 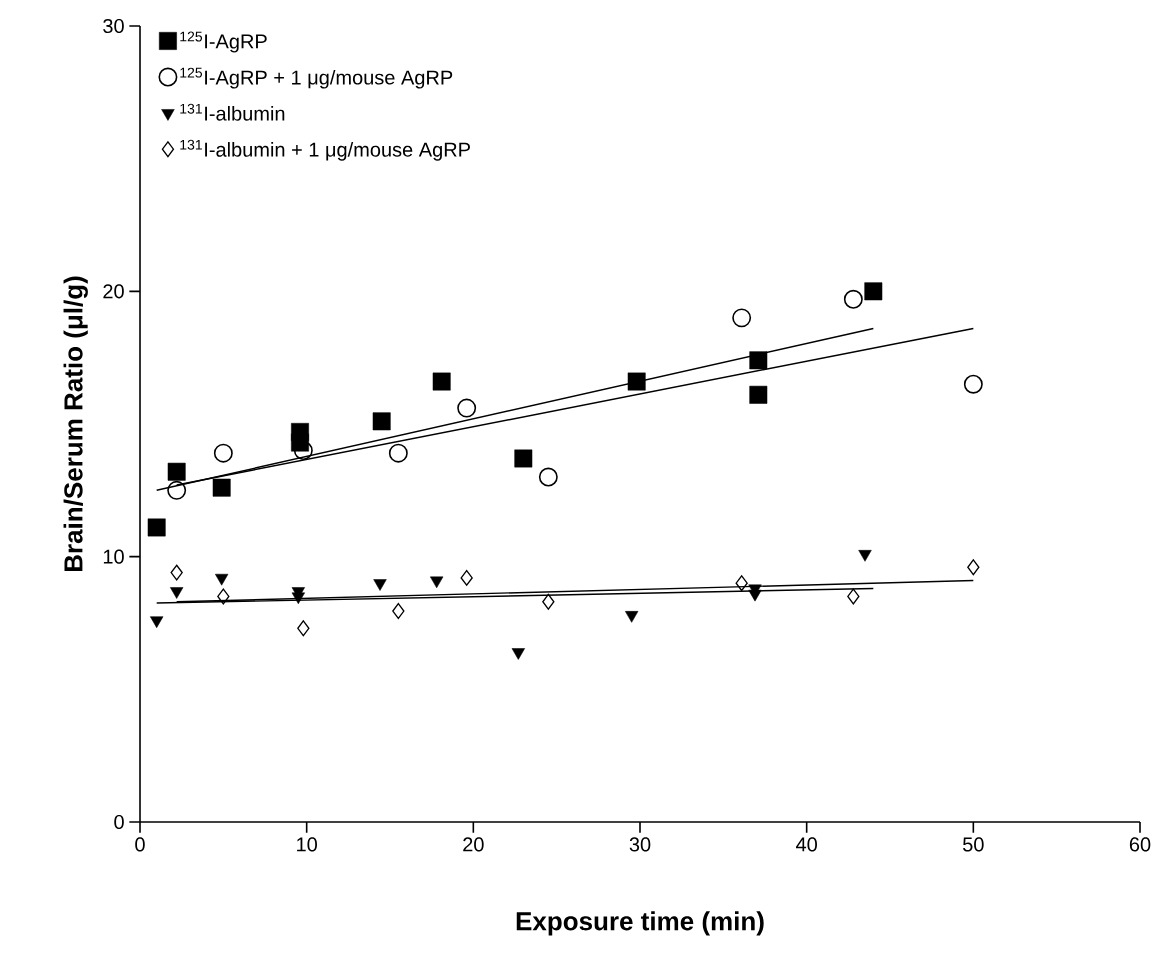 What do you see at coordinates (140, 844) in the screenshot?
I see `x-tick-label: 0` at bounding box center [140, 844].